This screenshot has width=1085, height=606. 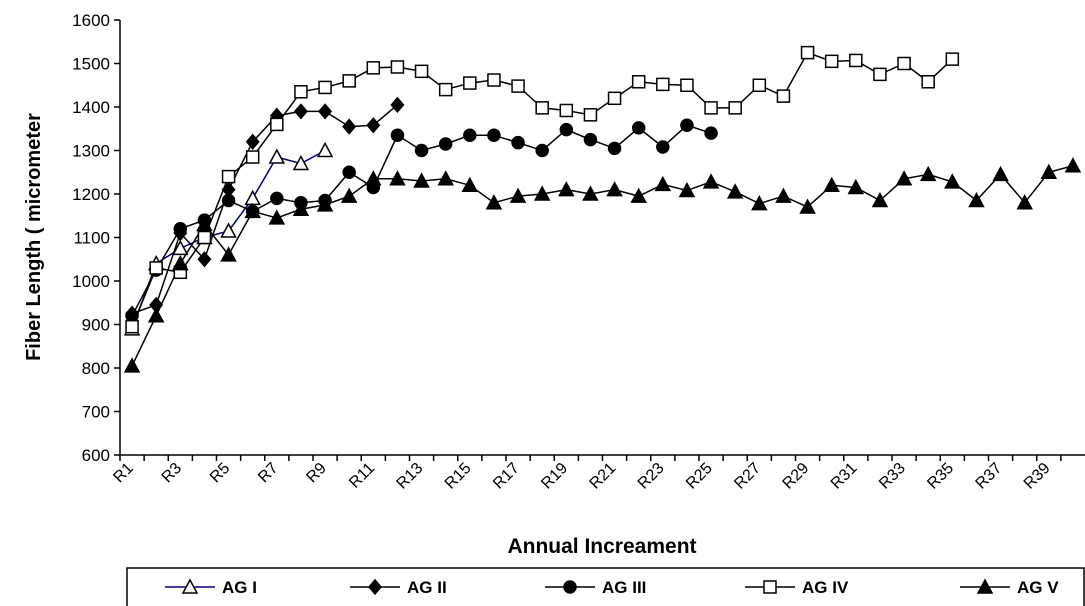 I want to click on x-tick-label: R27, so click(x=747, y=476).